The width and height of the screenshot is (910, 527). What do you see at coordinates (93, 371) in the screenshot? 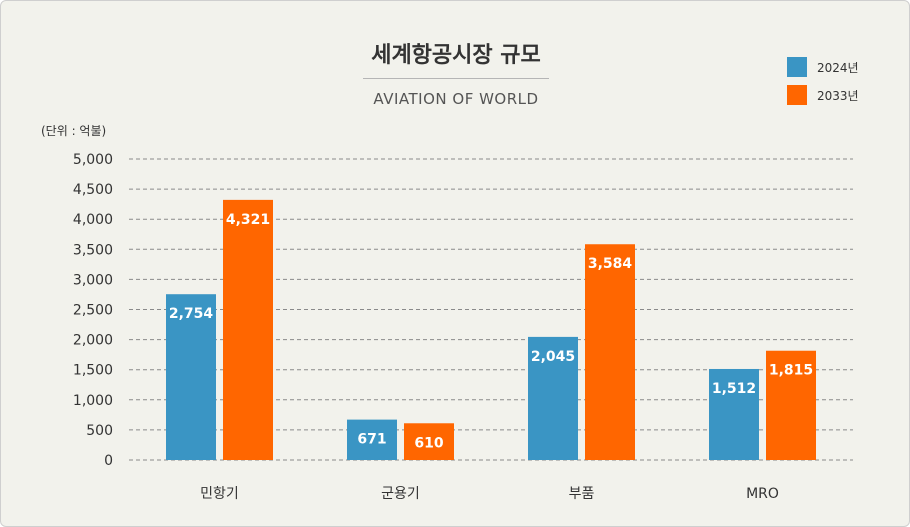
I see `y-tick-label: 1,500` at bounding box center [93, 371].